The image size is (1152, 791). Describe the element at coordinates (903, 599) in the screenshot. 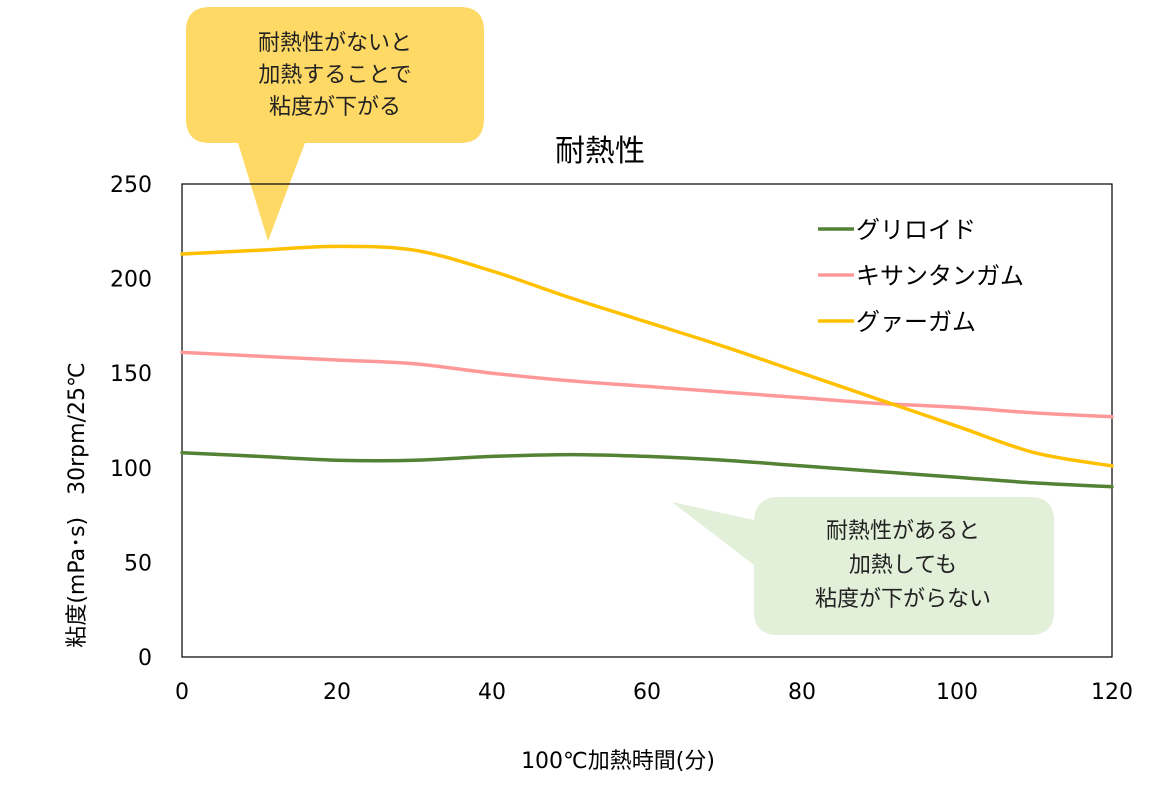

I see `callout-green-line-3: 粘度が下がらない` at that location.